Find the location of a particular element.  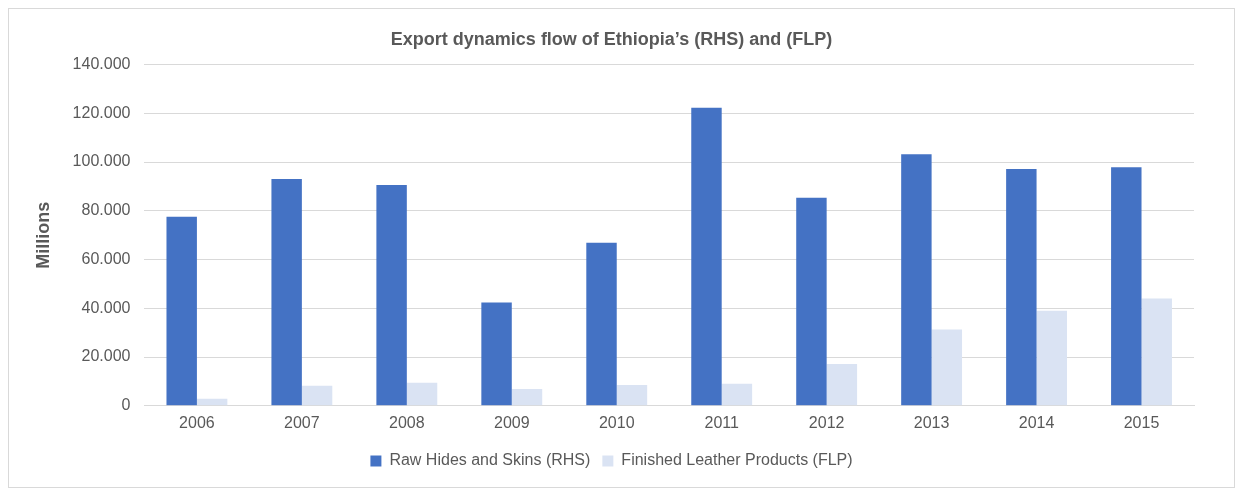

y-tick-label: 140.000 is located at coordinates (101, 64).